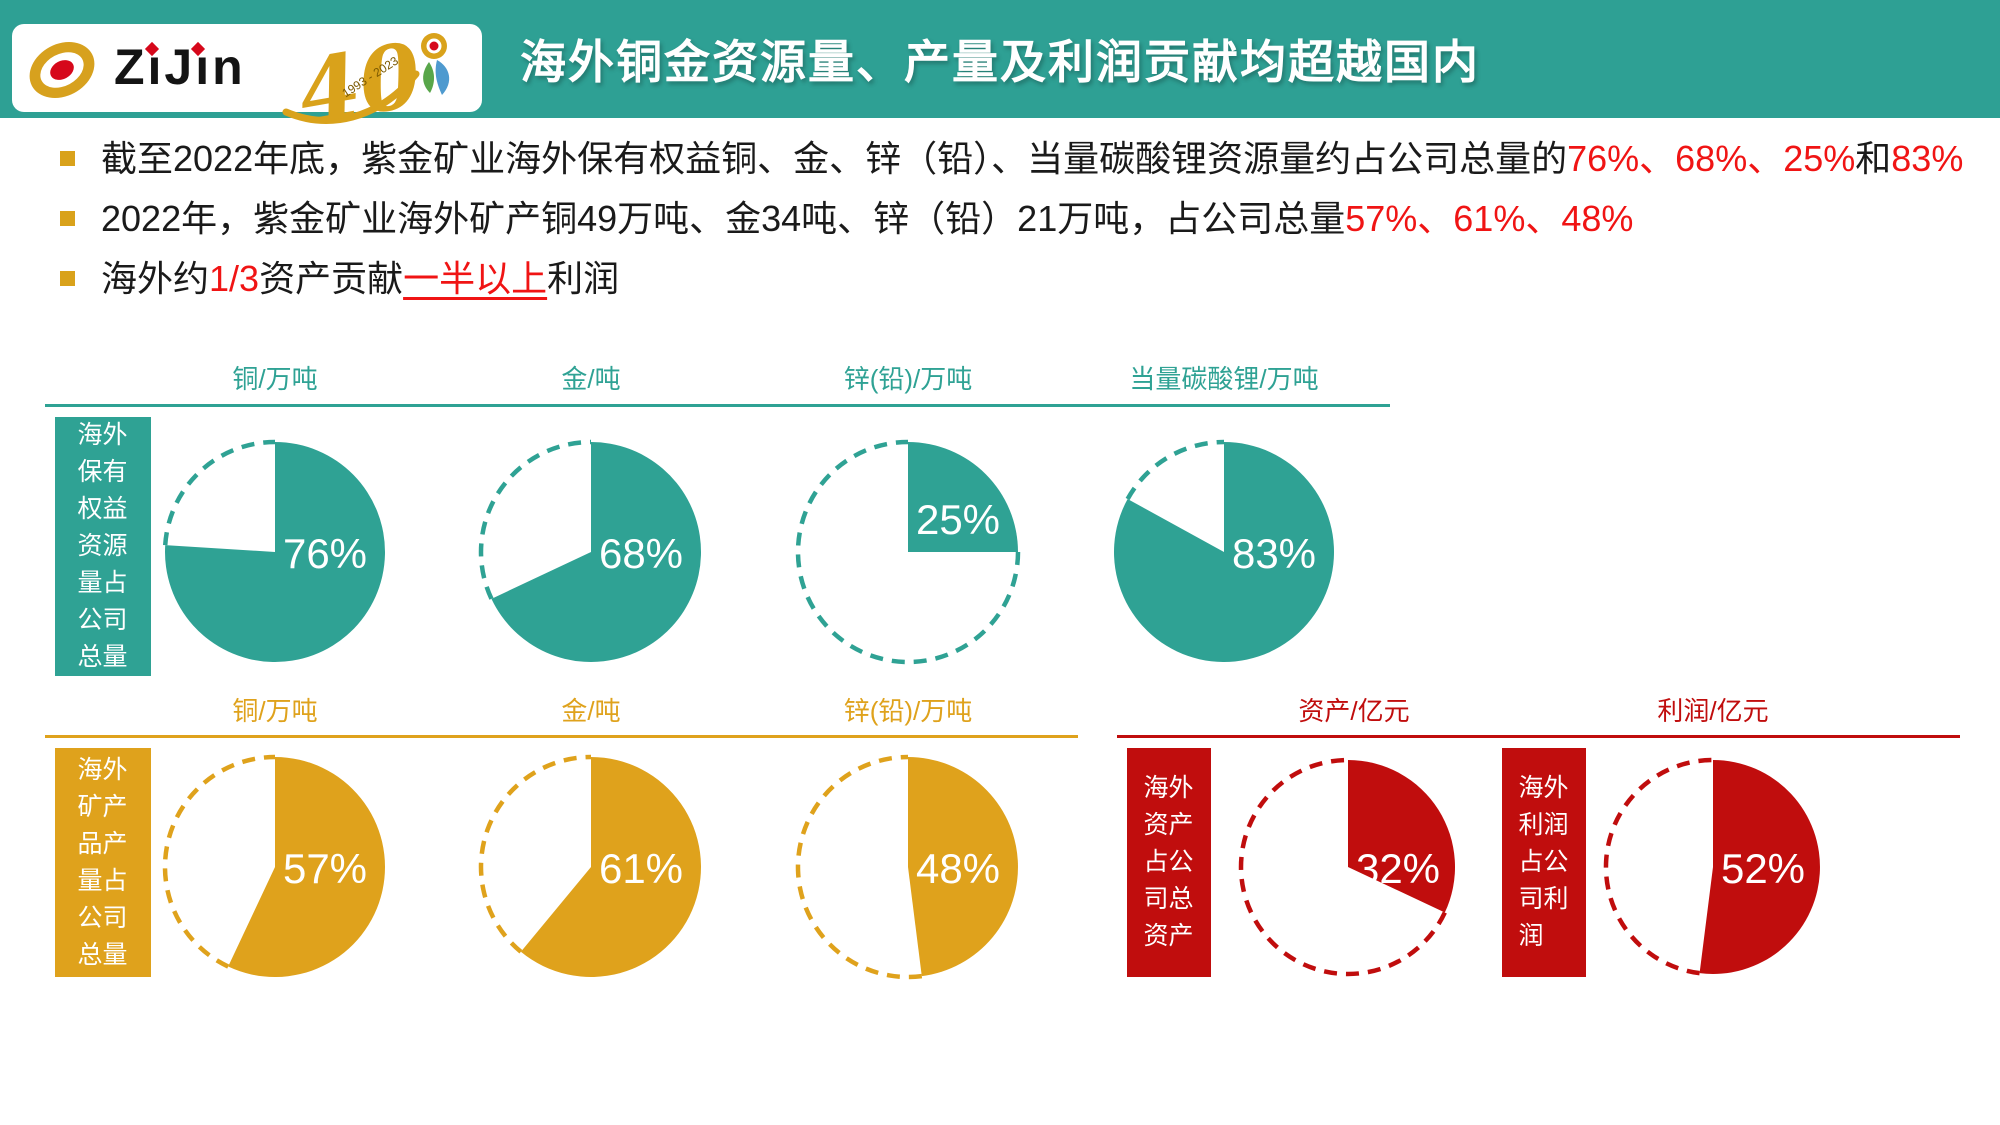  Describe the element at coordinates (331, 278) in the screenshot. I see `bullet-segment: 资产贡献` at that location.